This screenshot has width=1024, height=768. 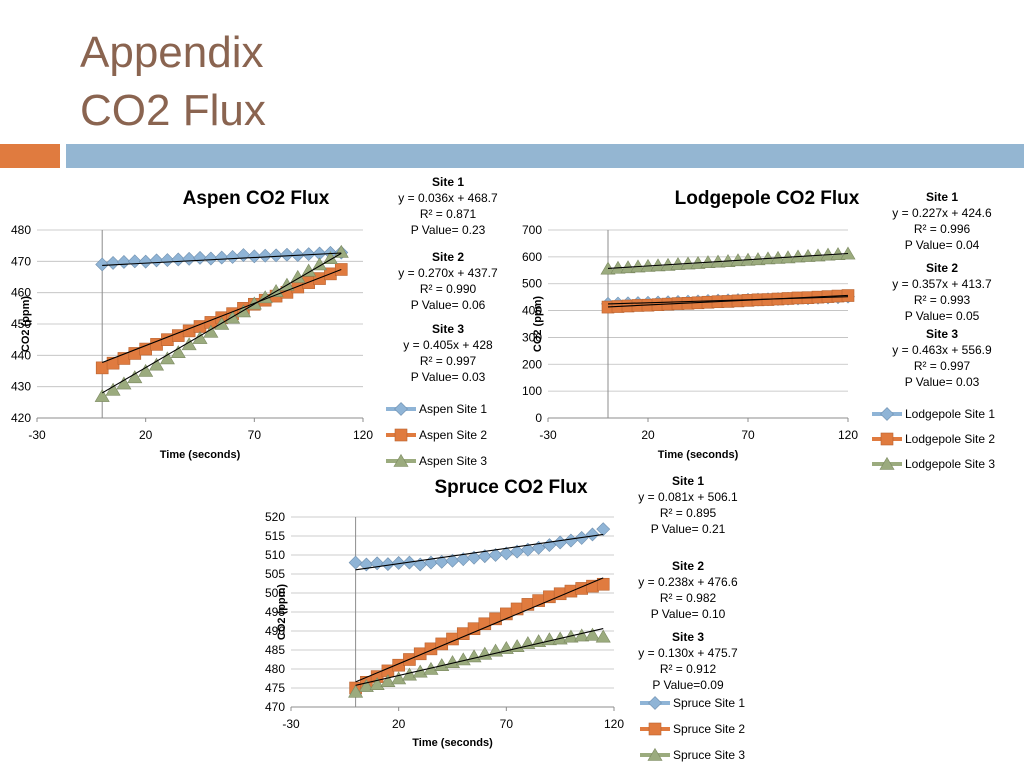 I want to click on legend-label: Aspen Site 1, so click(x=453, y=409).